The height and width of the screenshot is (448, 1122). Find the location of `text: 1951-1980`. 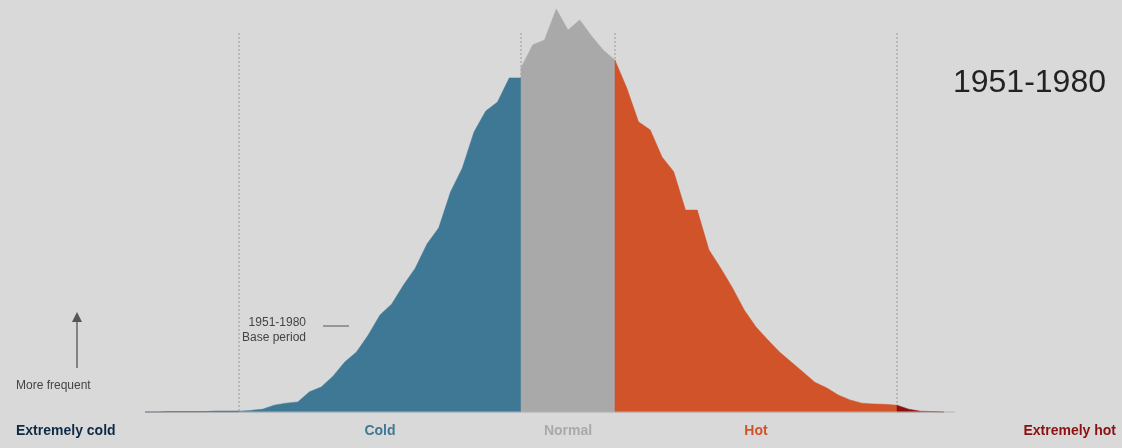

text: 1951-1980 is located at coordinates (1029, 81).